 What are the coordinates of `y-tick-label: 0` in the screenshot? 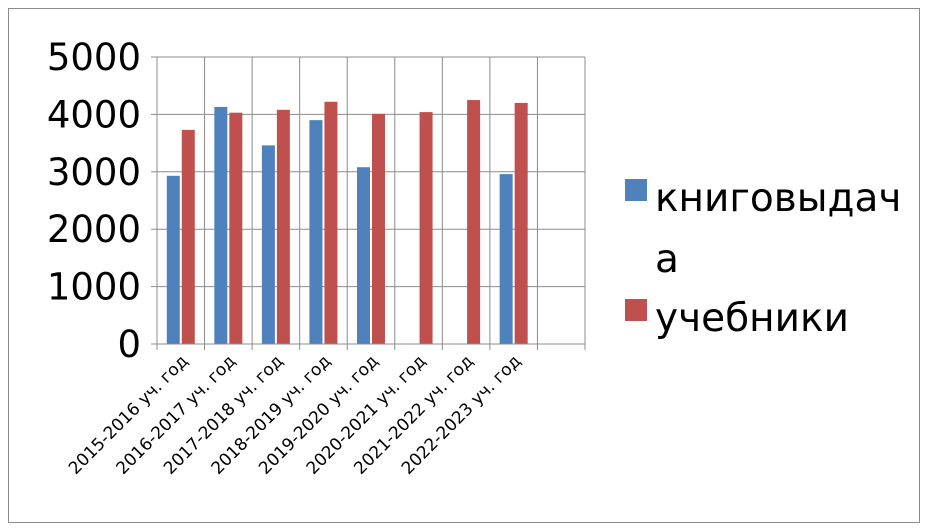 It's located at (129, 344).